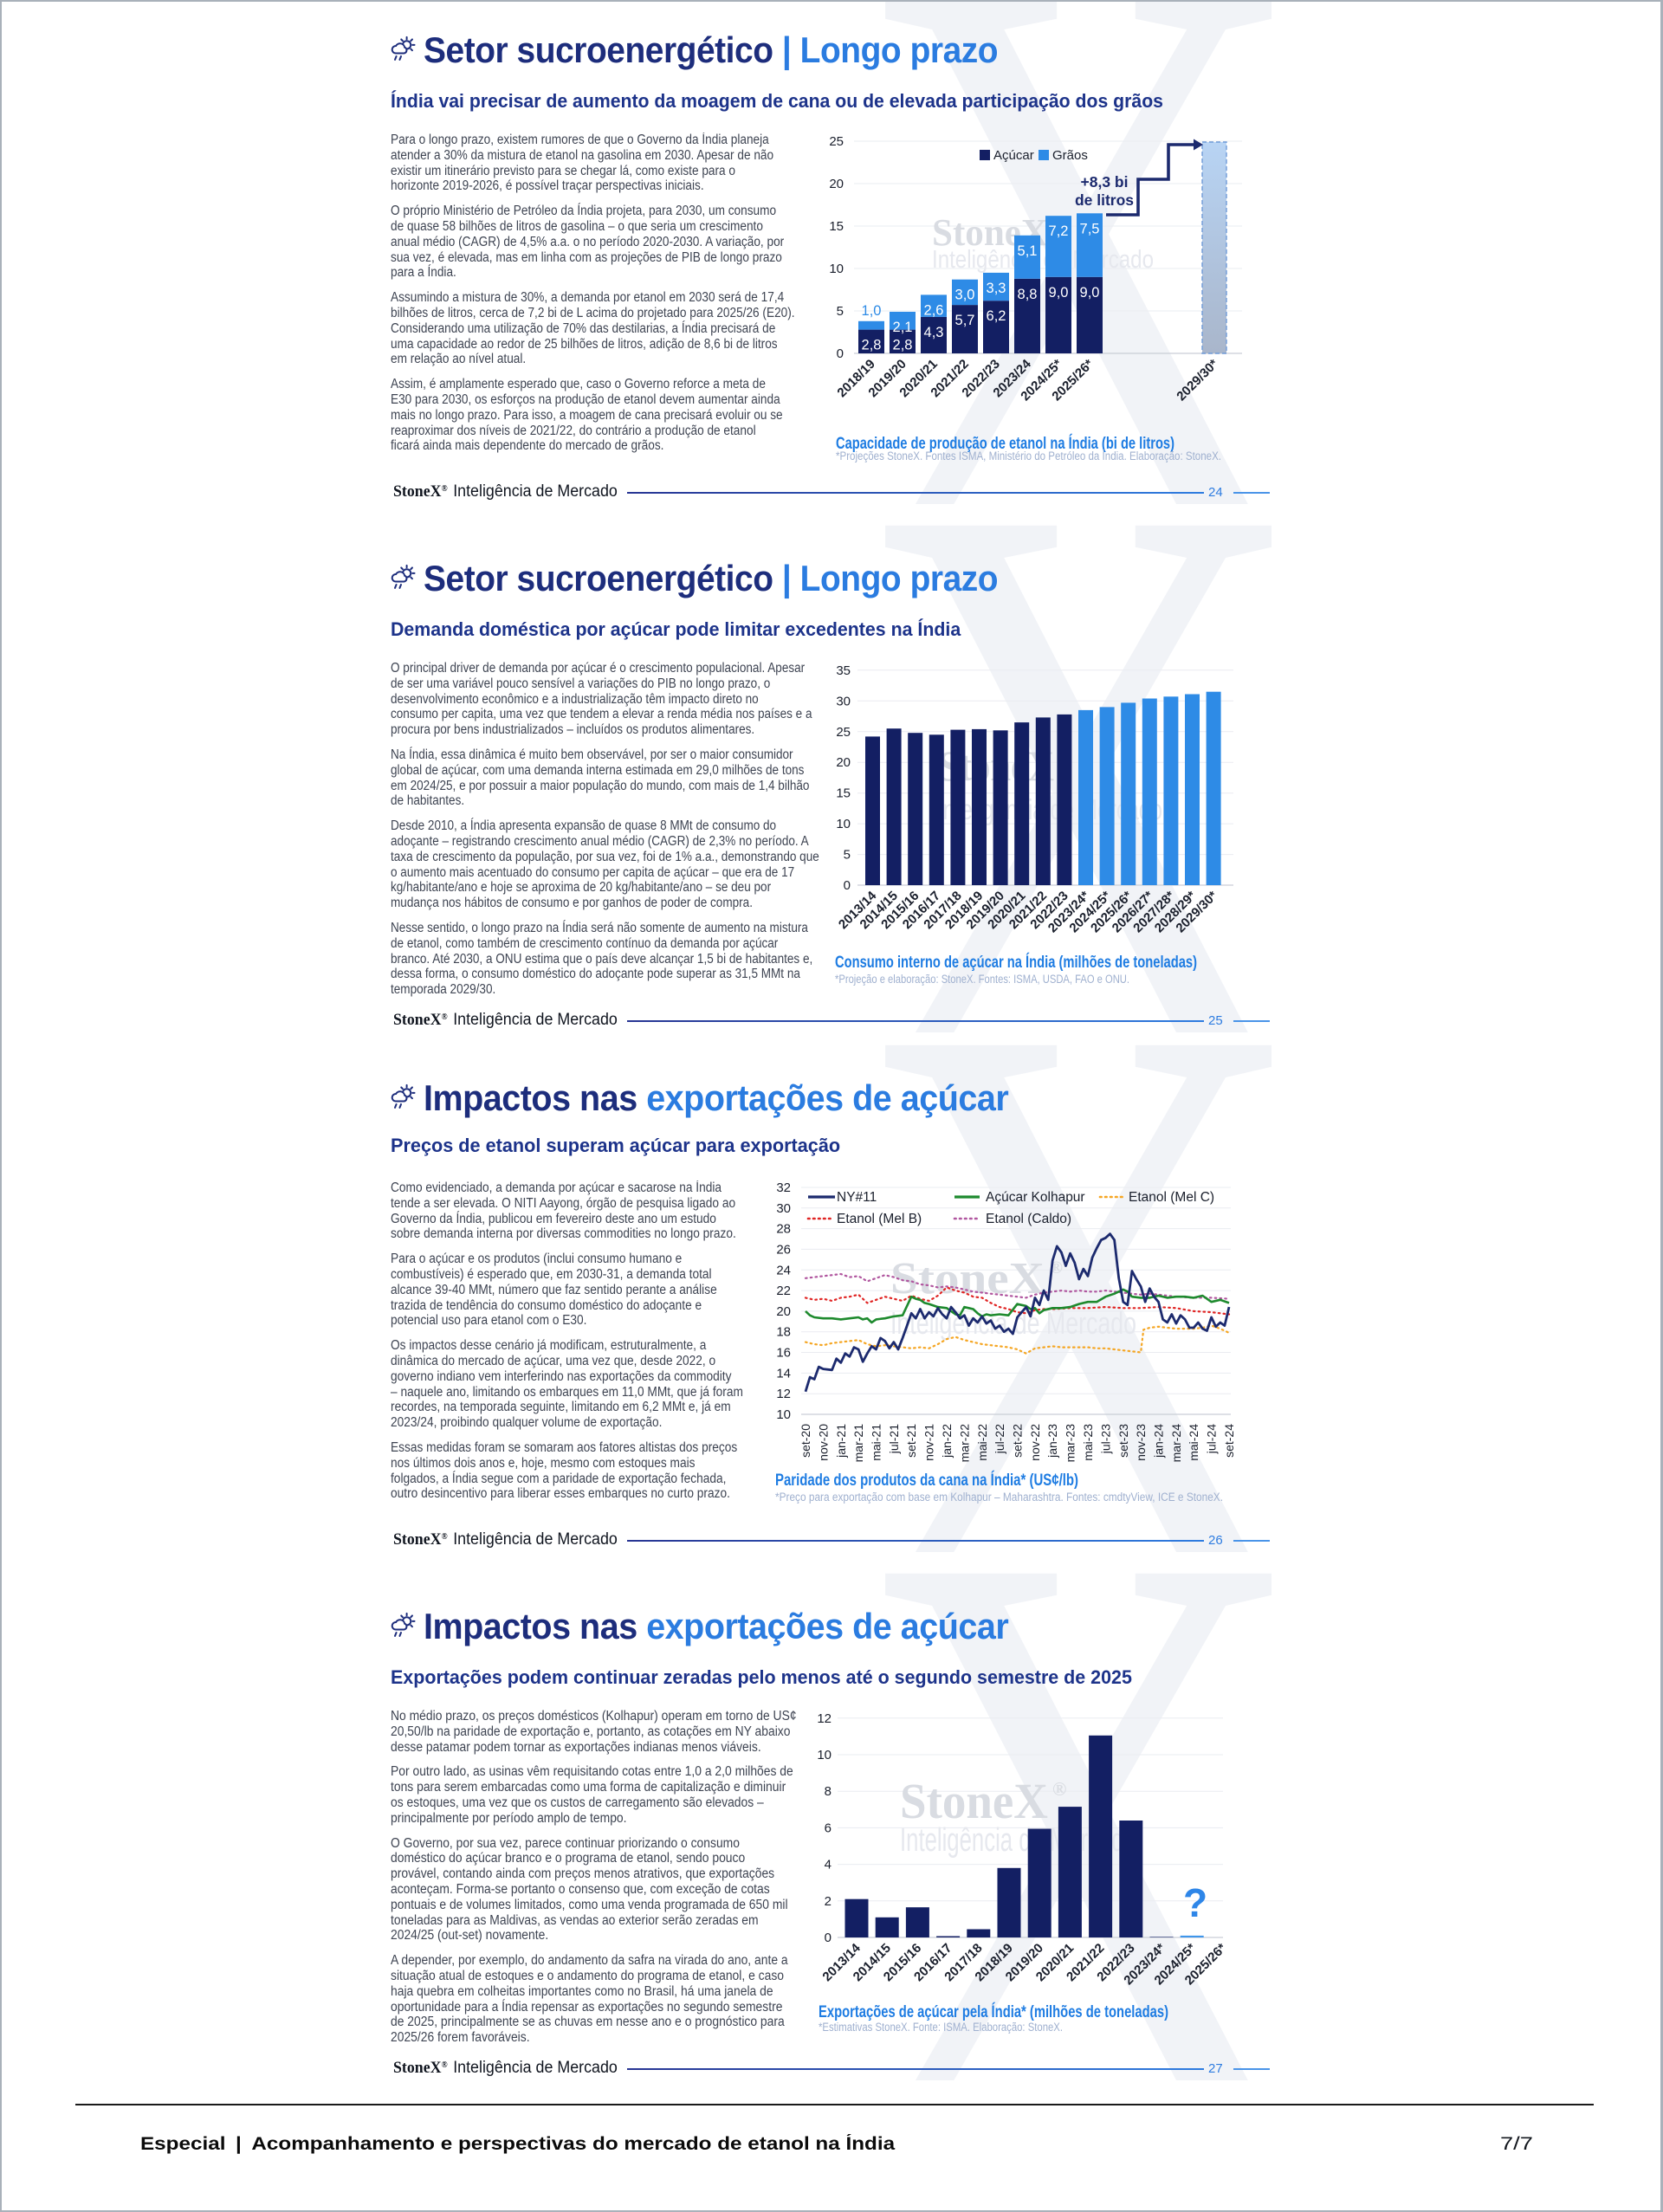 This screenshot has width=1663, height=2212. Describe the element at coordinates (1105, 1439) in the screenshot. I see `svg-text: jul-23` at that location.